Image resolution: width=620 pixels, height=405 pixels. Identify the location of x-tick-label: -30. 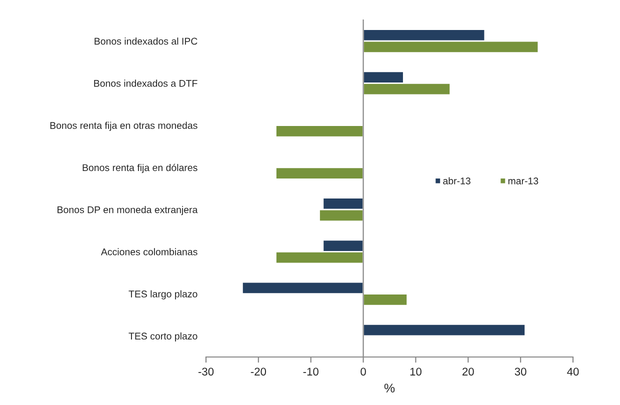
(206, 372).